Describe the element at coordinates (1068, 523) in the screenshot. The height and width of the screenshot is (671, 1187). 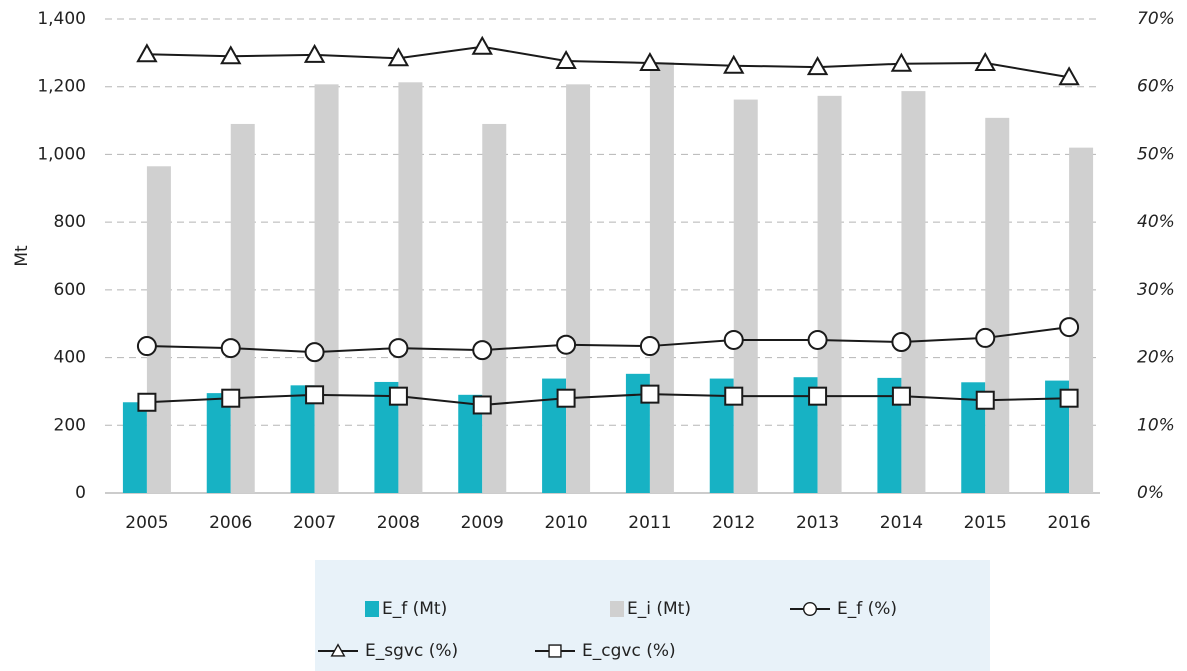
I see `x-tick-label: 2016` at that location.